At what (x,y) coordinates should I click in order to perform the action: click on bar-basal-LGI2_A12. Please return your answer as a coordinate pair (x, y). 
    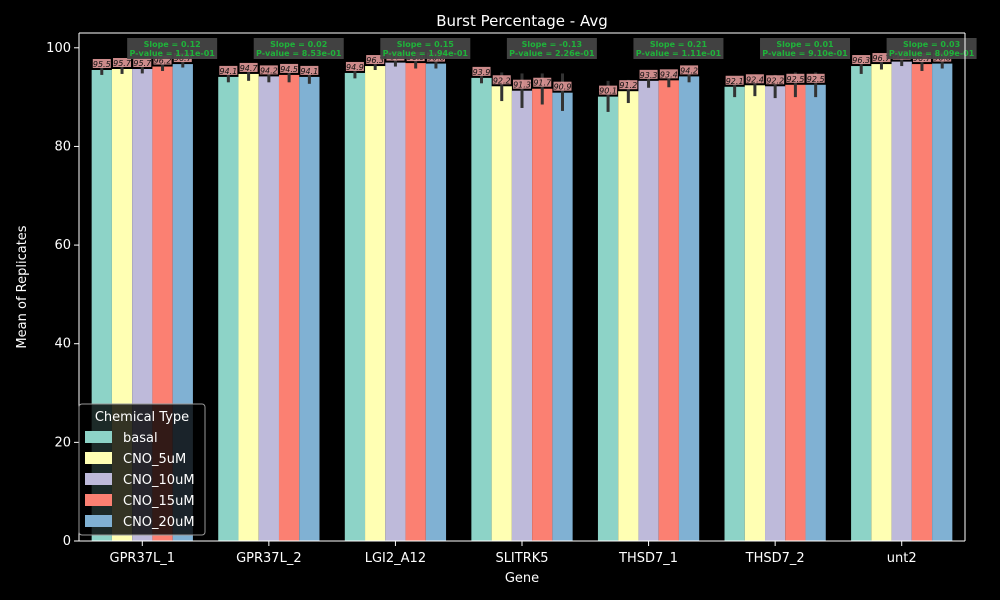
    Looking at the image, I should click on (355, 306).